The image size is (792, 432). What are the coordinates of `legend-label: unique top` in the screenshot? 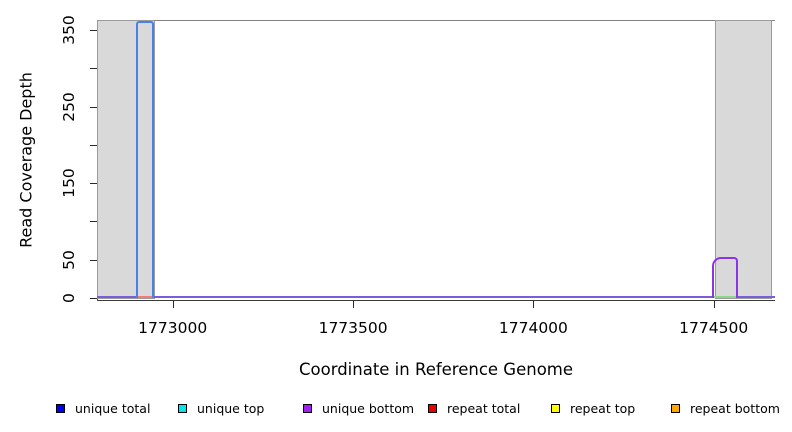 It's located at (231, 408).